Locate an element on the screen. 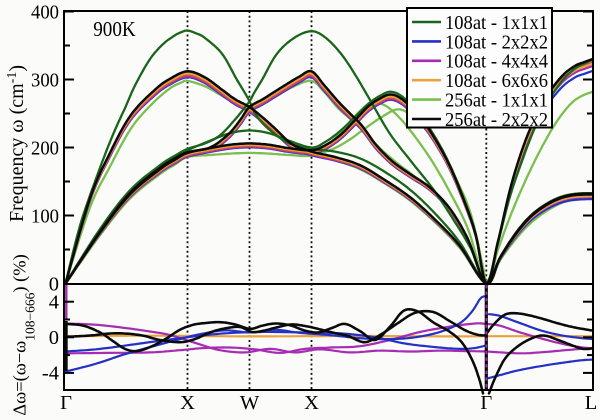 The image size is (600, 420). svg-text: 400 is located at coordinates (45, 12).